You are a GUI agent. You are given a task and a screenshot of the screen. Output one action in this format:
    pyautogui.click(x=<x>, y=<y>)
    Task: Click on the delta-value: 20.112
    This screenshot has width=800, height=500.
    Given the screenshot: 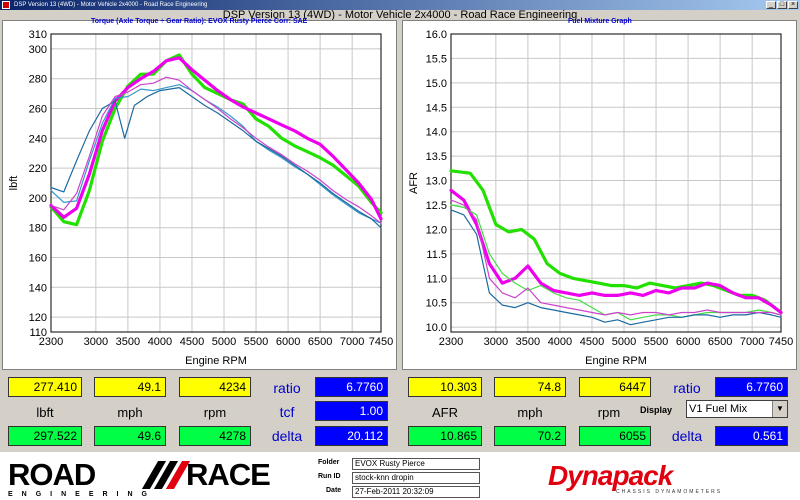 What is the action you would take?
    pyautogui.click(x=351, y=436)
    